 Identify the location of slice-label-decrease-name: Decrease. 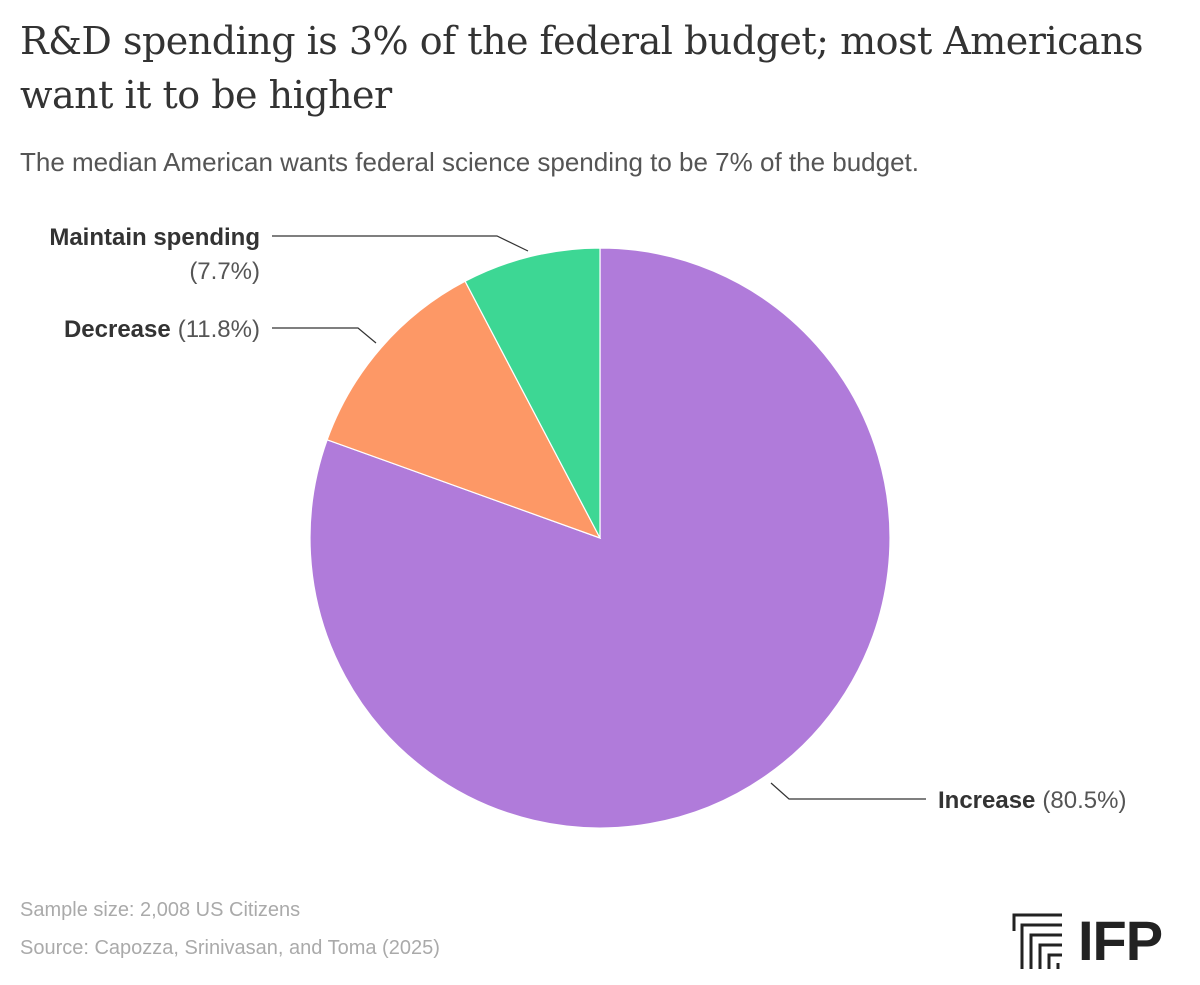
(117, 329).